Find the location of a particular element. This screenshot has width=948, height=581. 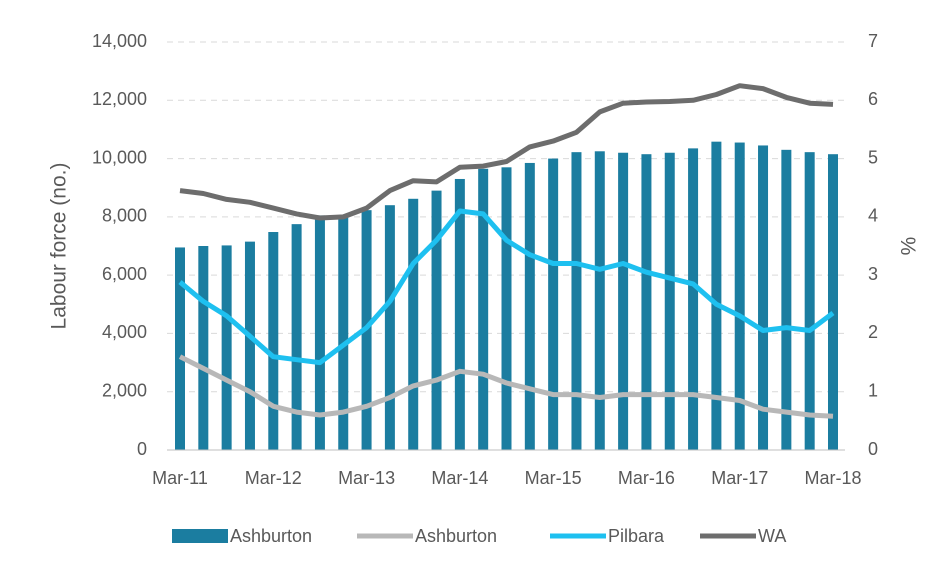

y2-tick-label: 0 is located at coordinates (873, 449).